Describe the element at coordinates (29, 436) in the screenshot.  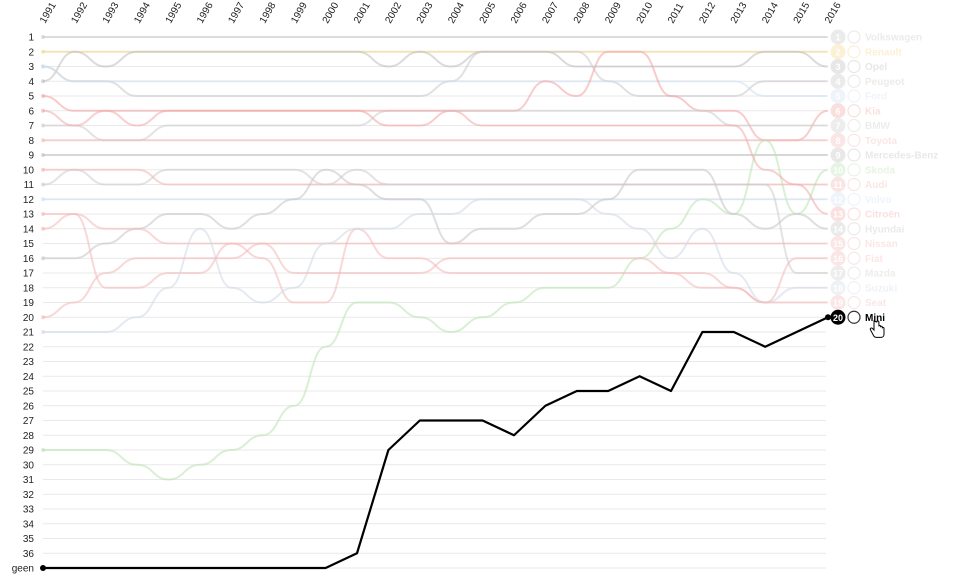
I see `rank-tick-label: 28` at that location.